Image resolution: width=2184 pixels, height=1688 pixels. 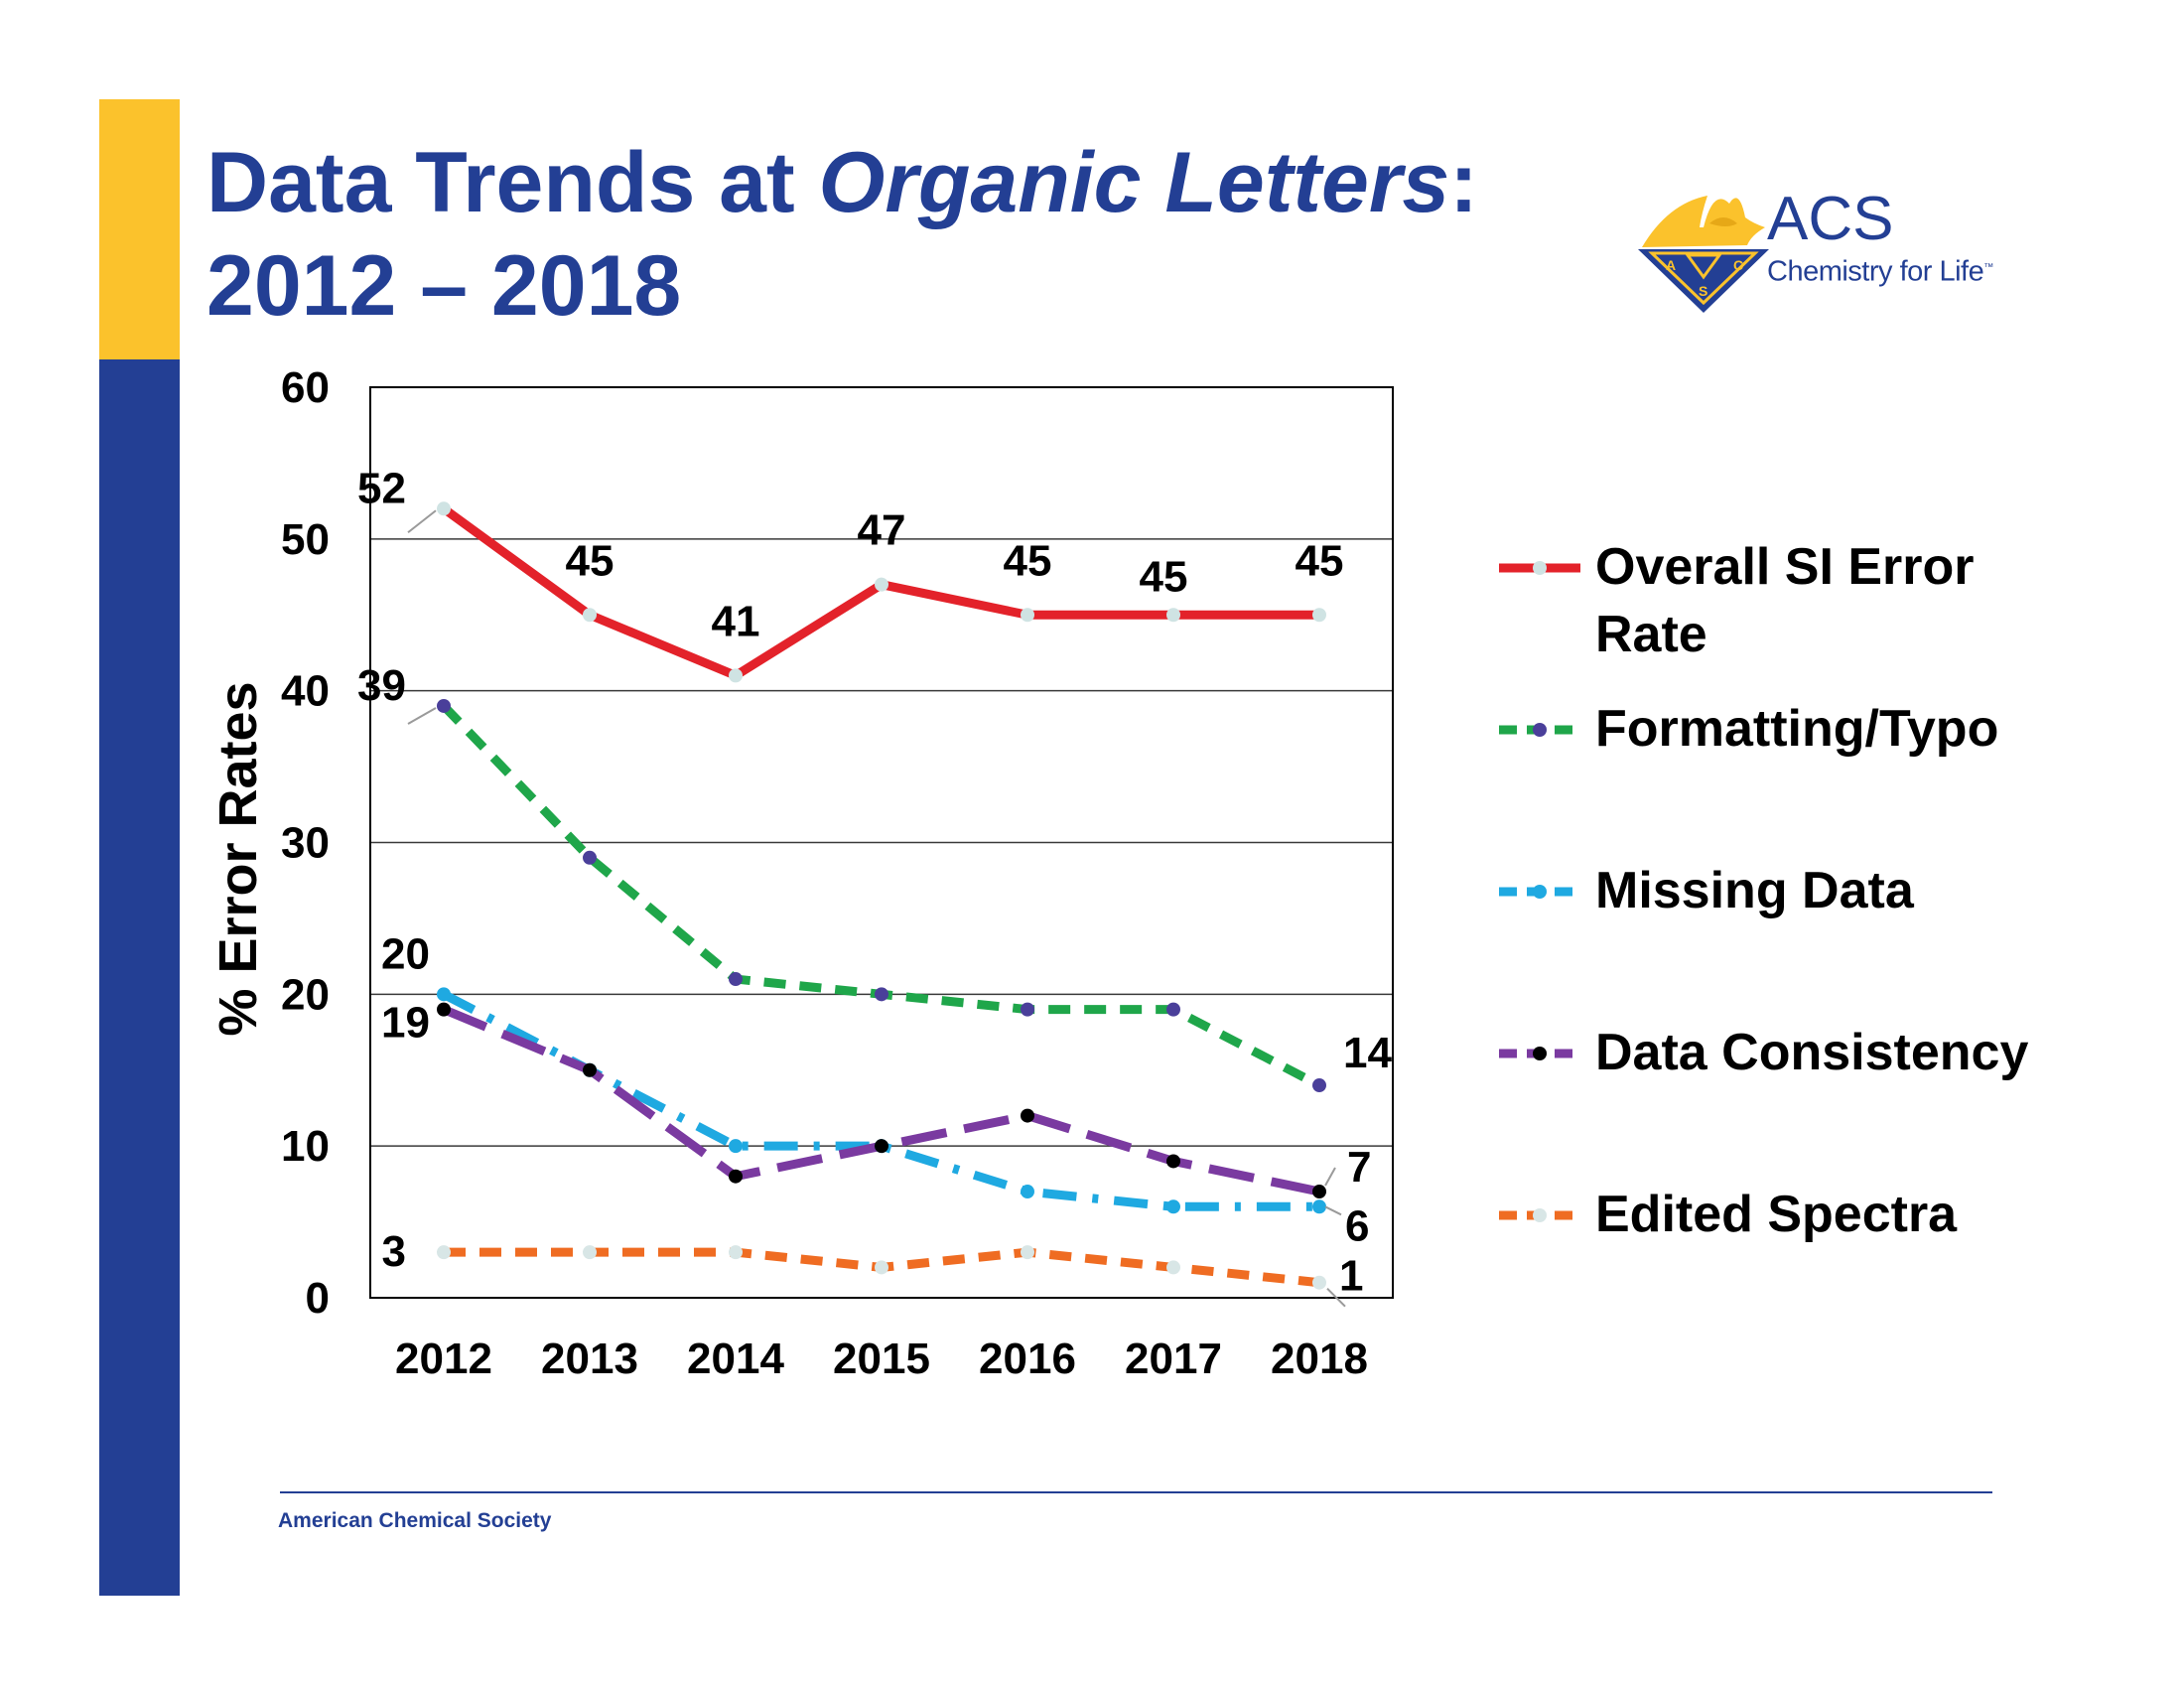 What do you see at coordinates (1320, 560) in the screenshot?
I see `data-label-overall-si-error-rate-2018: 45` at bounding box center [1320, 560].